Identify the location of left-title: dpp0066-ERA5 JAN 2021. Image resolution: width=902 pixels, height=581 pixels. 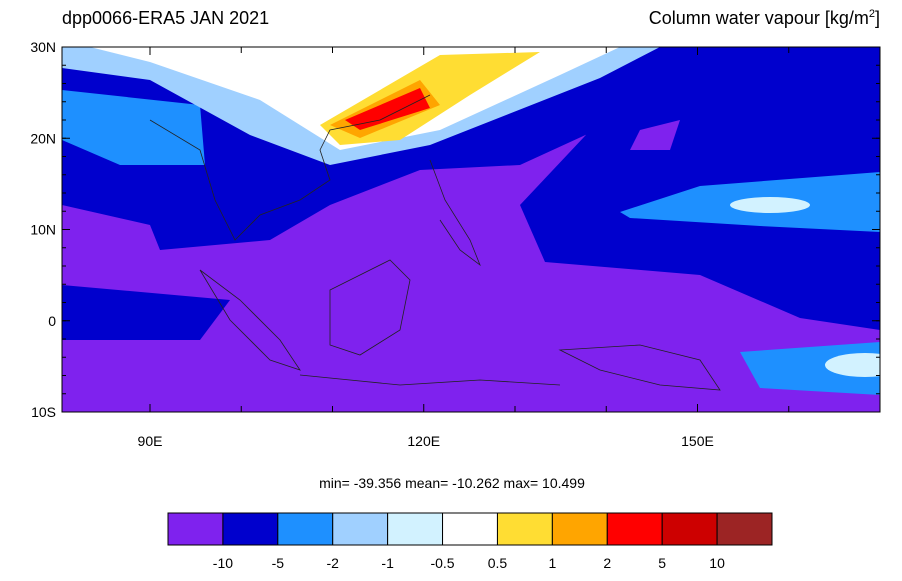
(165, 18).